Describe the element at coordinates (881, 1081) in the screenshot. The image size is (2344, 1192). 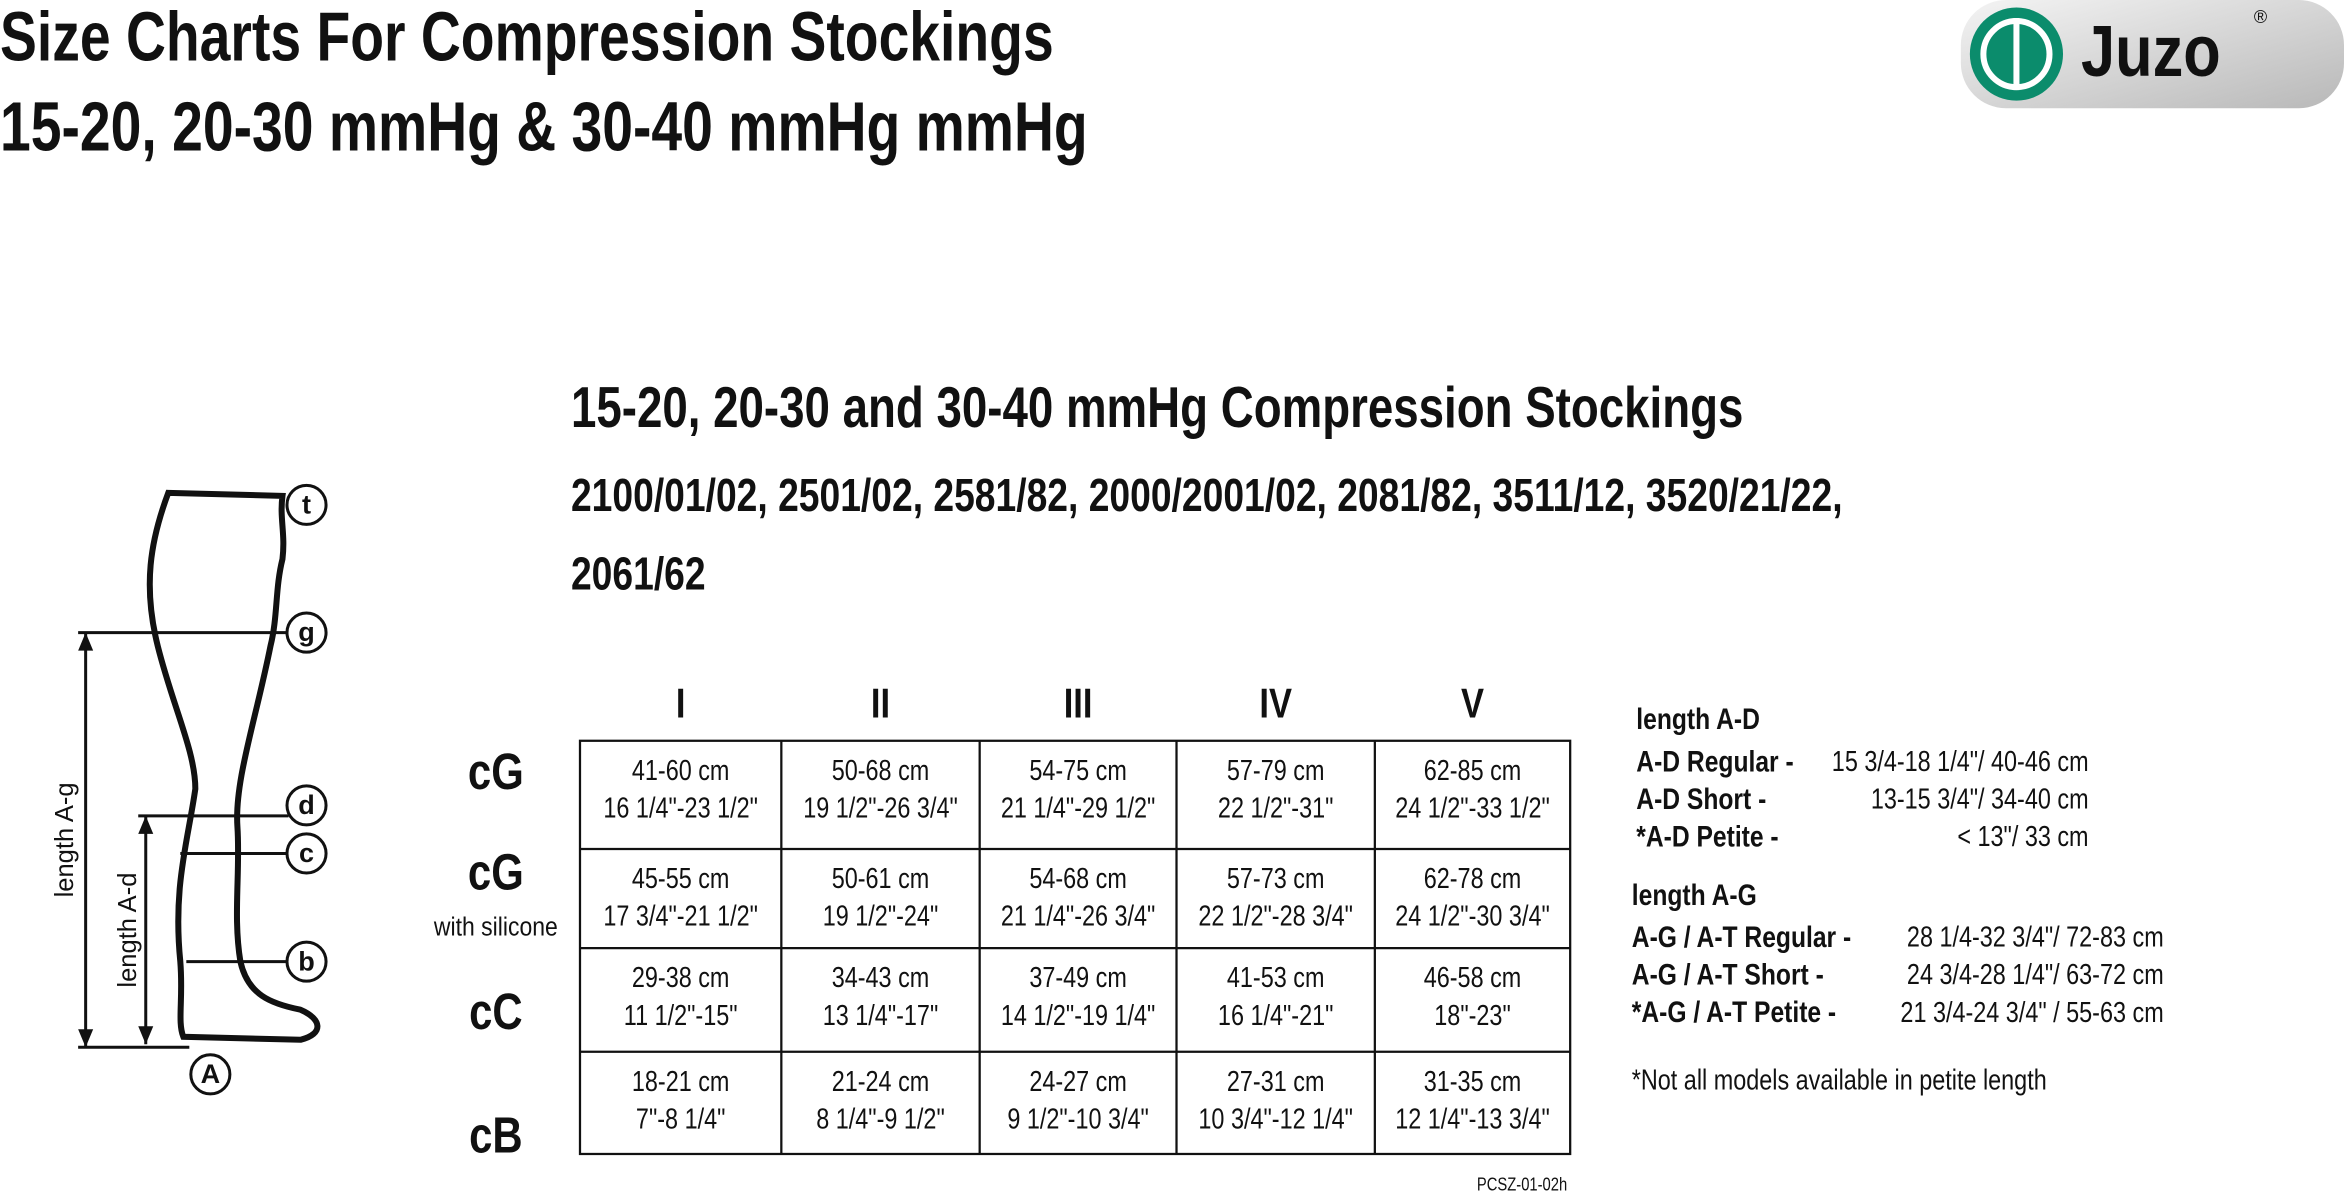
I see `table-cell: 21-24 cm` at that location.